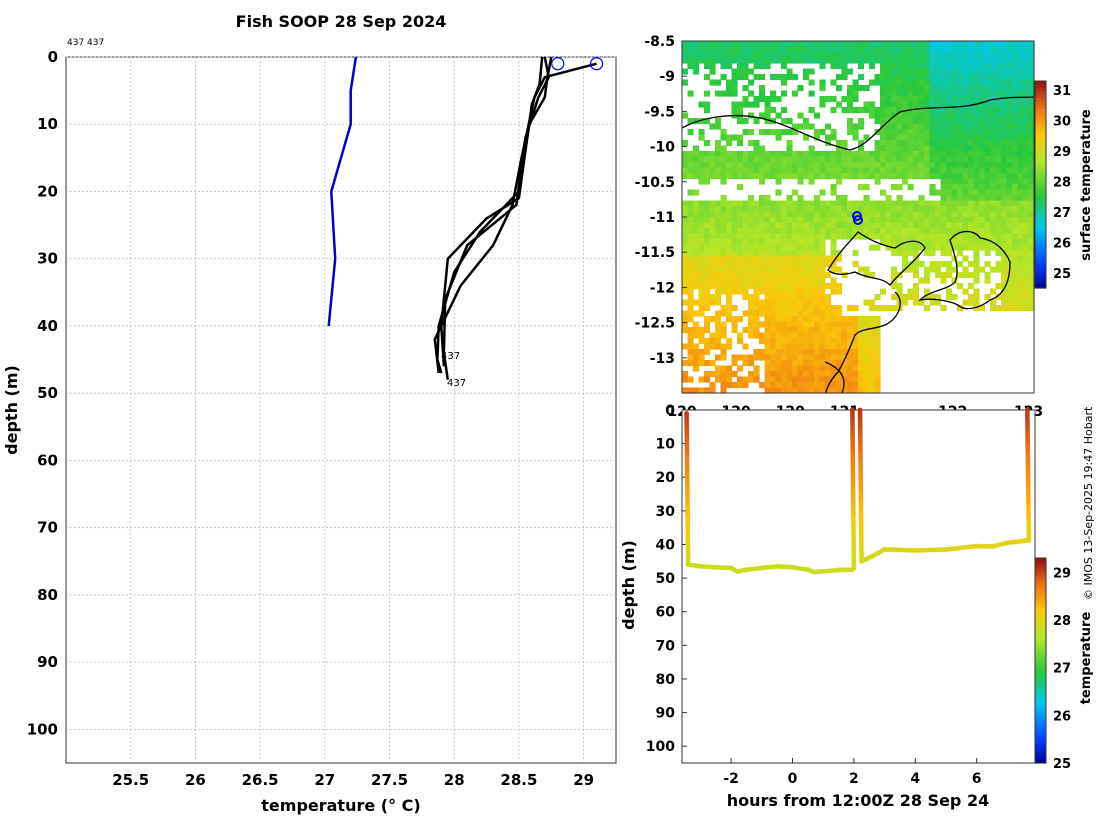 The image size is (1100, 820). Describe the element at coordinates (47, 259) in the screenshot. I see `profile-y-tick-label: 30` at that location.